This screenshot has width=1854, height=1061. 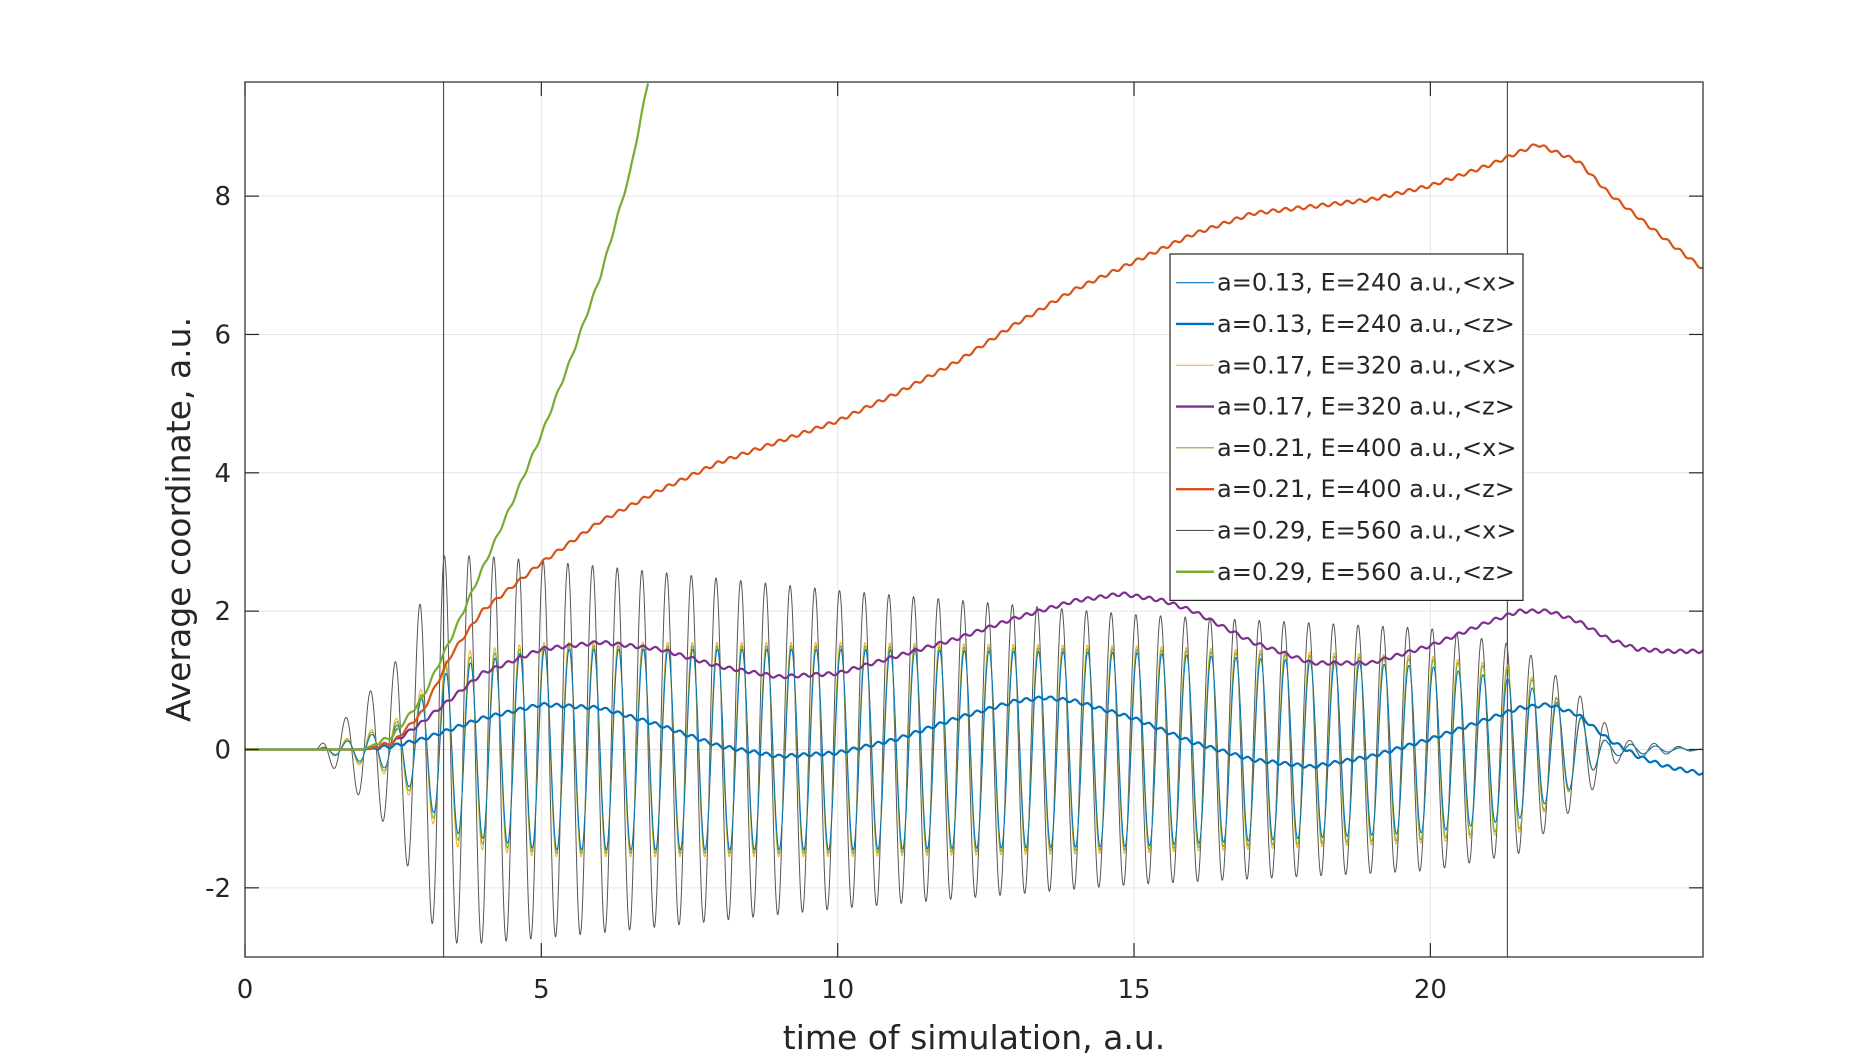 What do you see at coordinates (541, 990) in the screenshot?
I see `x-tick-label: 5` at bounding box center [541, 990].